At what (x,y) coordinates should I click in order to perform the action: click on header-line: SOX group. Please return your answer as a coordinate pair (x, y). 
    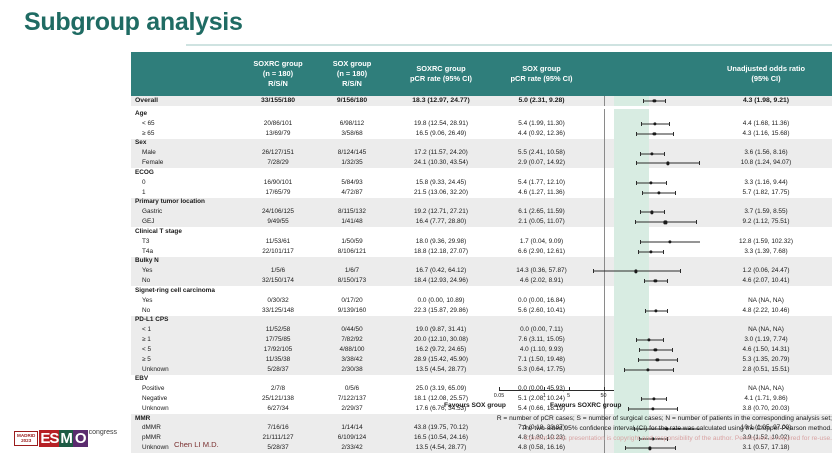
    Looking at the image, I should click on (352, 63).